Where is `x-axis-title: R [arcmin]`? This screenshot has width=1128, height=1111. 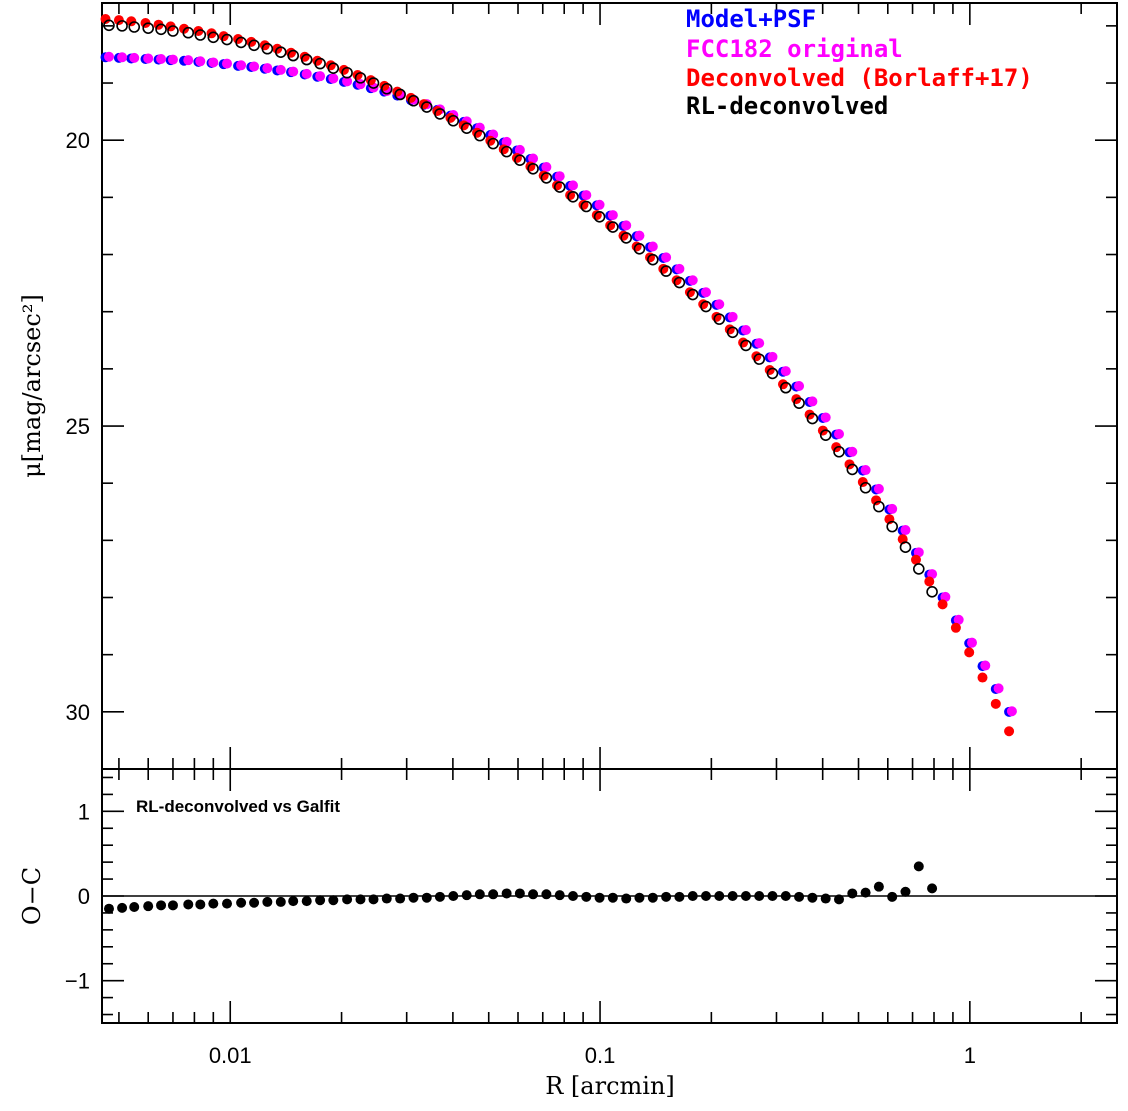
x-axis-title: R [arcmin] is located at coordinates (610, 1086).